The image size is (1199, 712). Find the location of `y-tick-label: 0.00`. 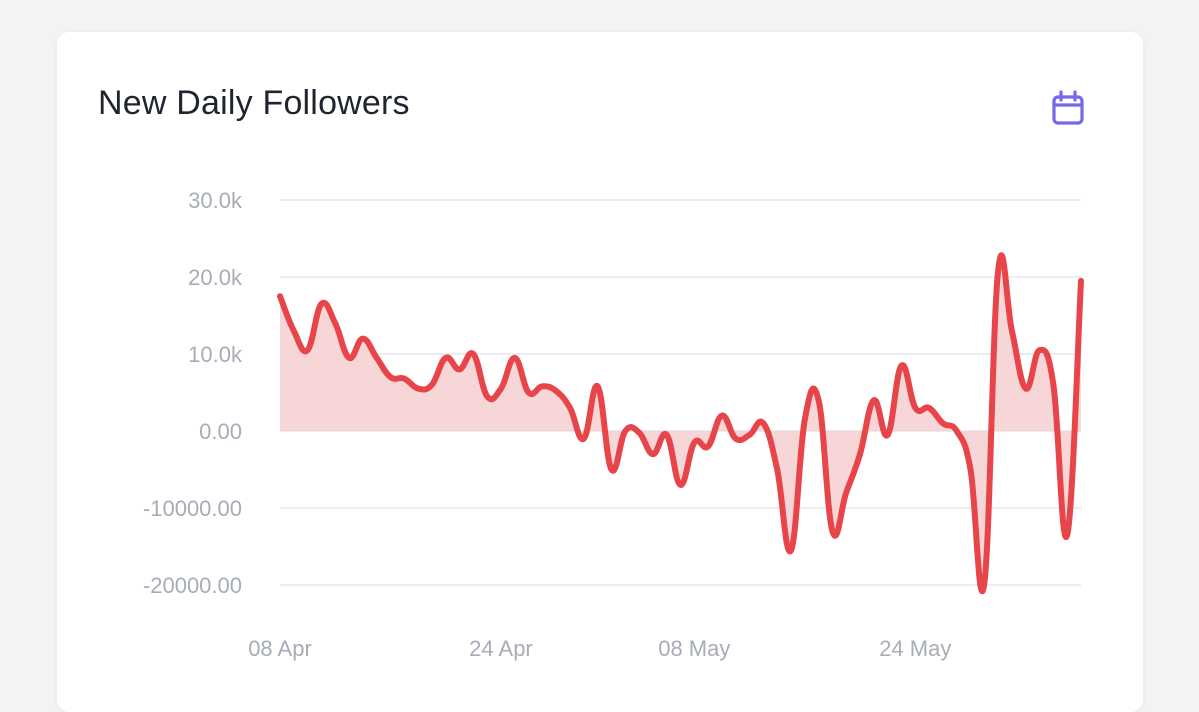

y-tick-label: 0.00 is located at coordinates (220, 431).